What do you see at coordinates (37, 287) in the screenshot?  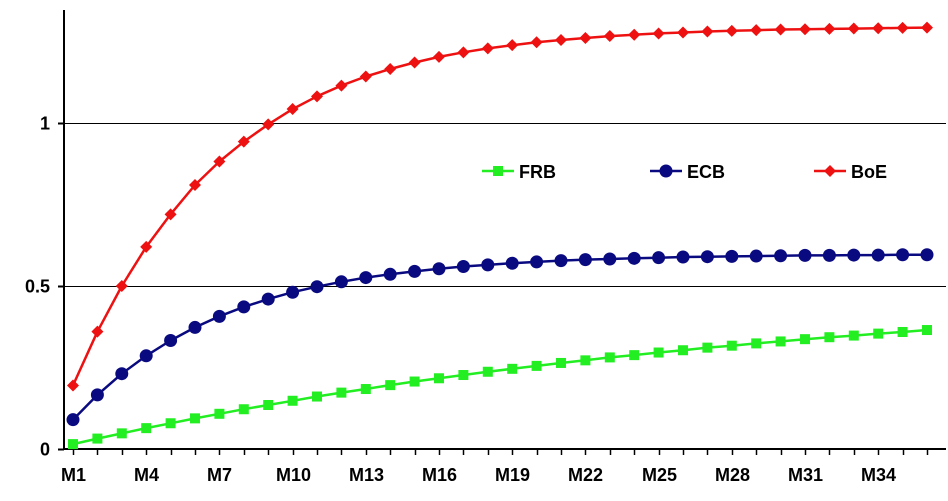 I see `y-tick-label: 0.5` at bounding box center [37, 287].